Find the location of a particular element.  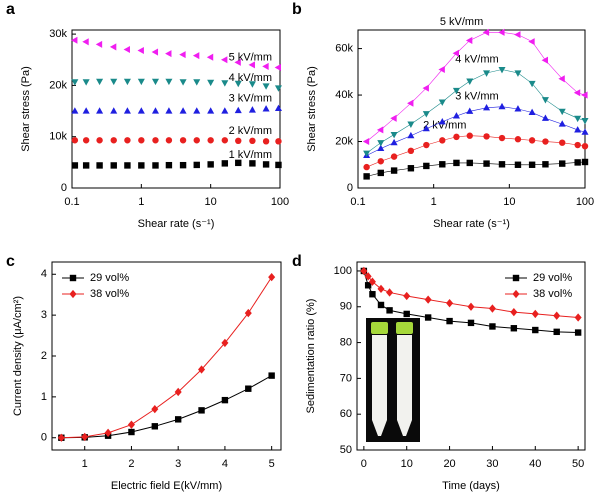

panel-label: d is located at coordinates (297, 261).